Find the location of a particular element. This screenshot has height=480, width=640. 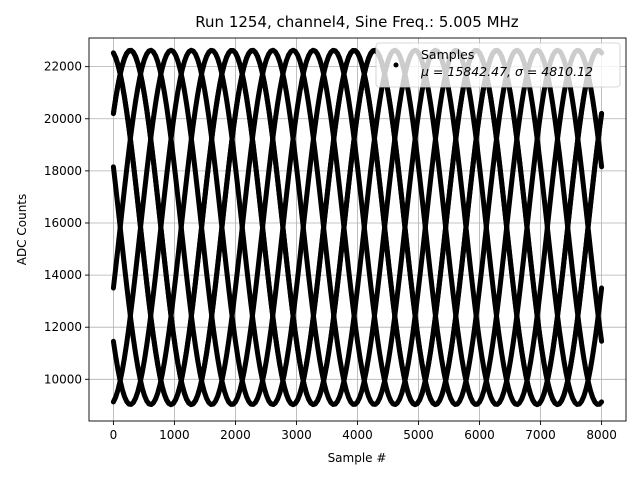

legend-box is located at coordinates (498, 65).